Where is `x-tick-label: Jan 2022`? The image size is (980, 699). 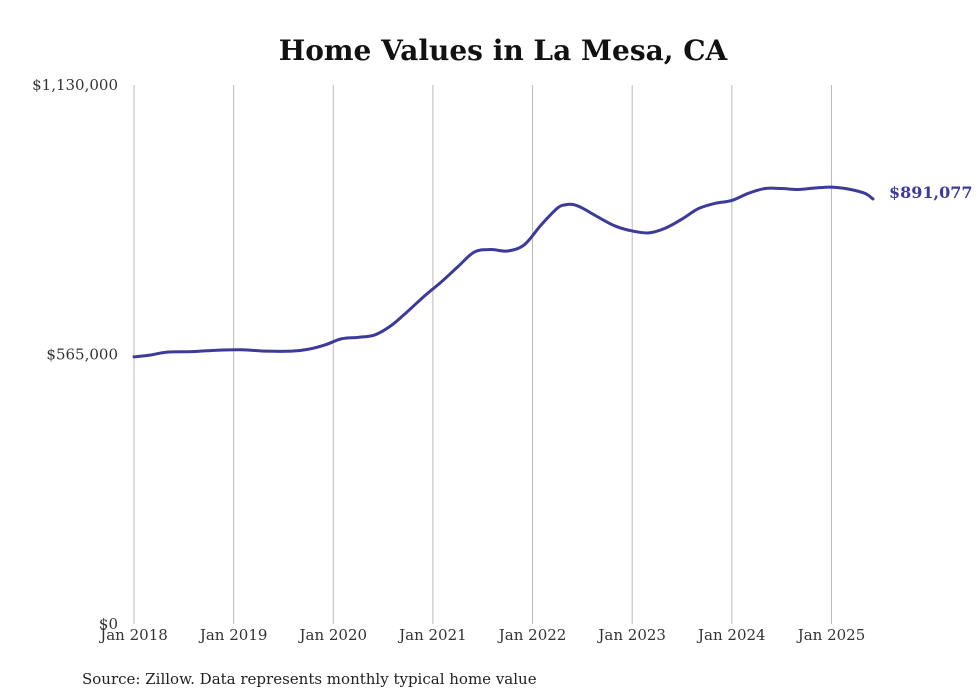 x-tick-label: Jan 2022 is located at coordinates (532, 635).